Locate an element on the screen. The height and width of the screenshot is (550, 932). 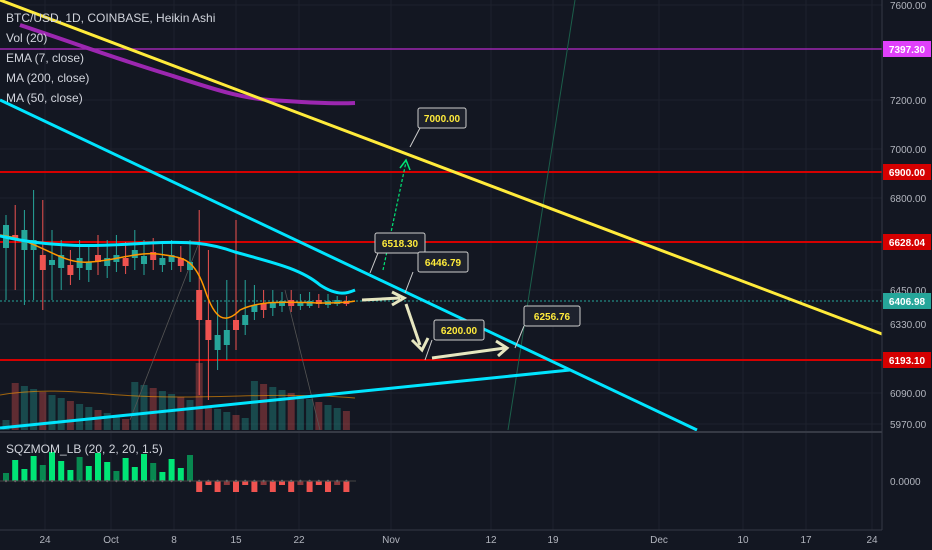
price-tag-7397: 7397.30 is located at coordinates (907, 50).